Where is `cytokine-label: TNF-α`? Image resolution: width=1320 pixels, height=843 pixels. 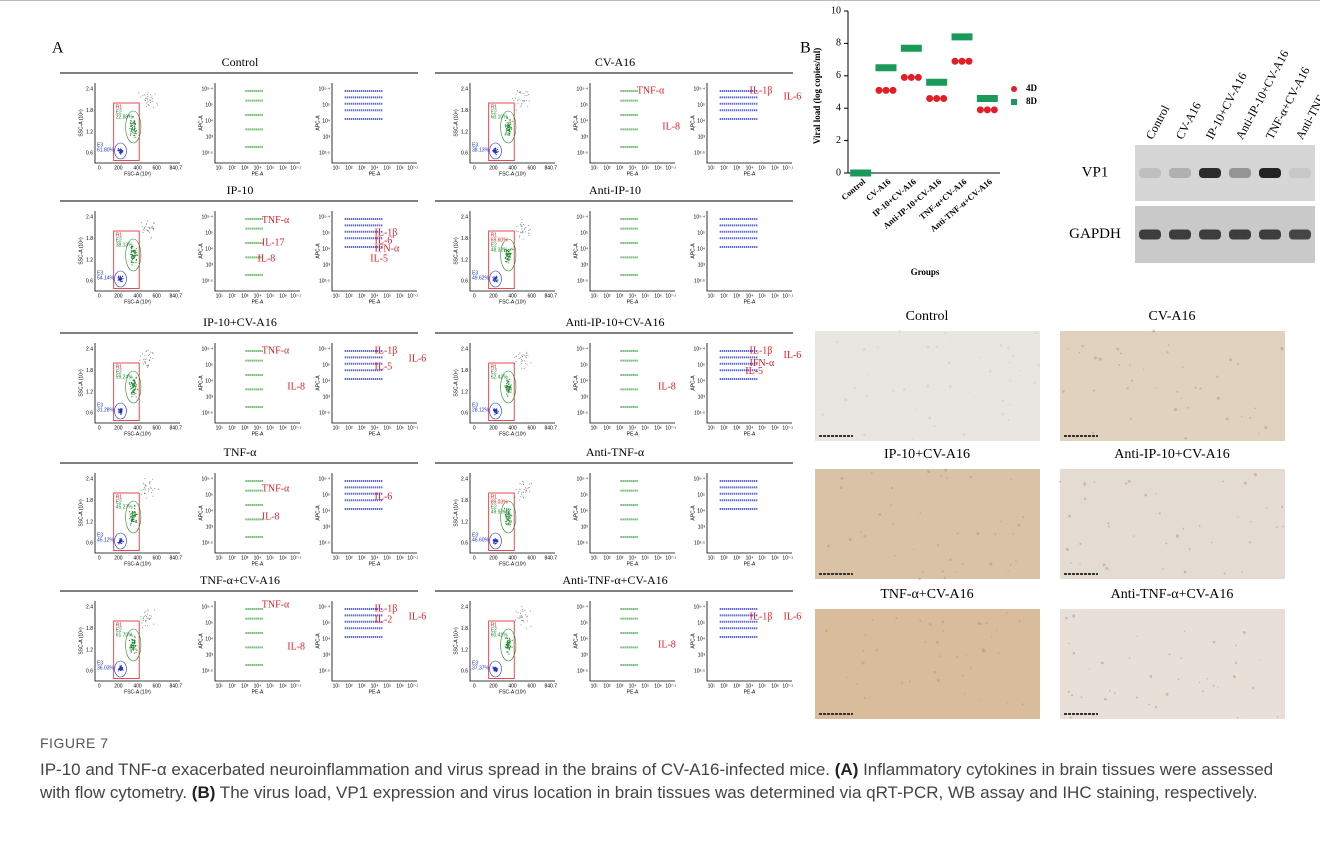
cytokine-label: TNF-α is located at coordinates (276, 350).